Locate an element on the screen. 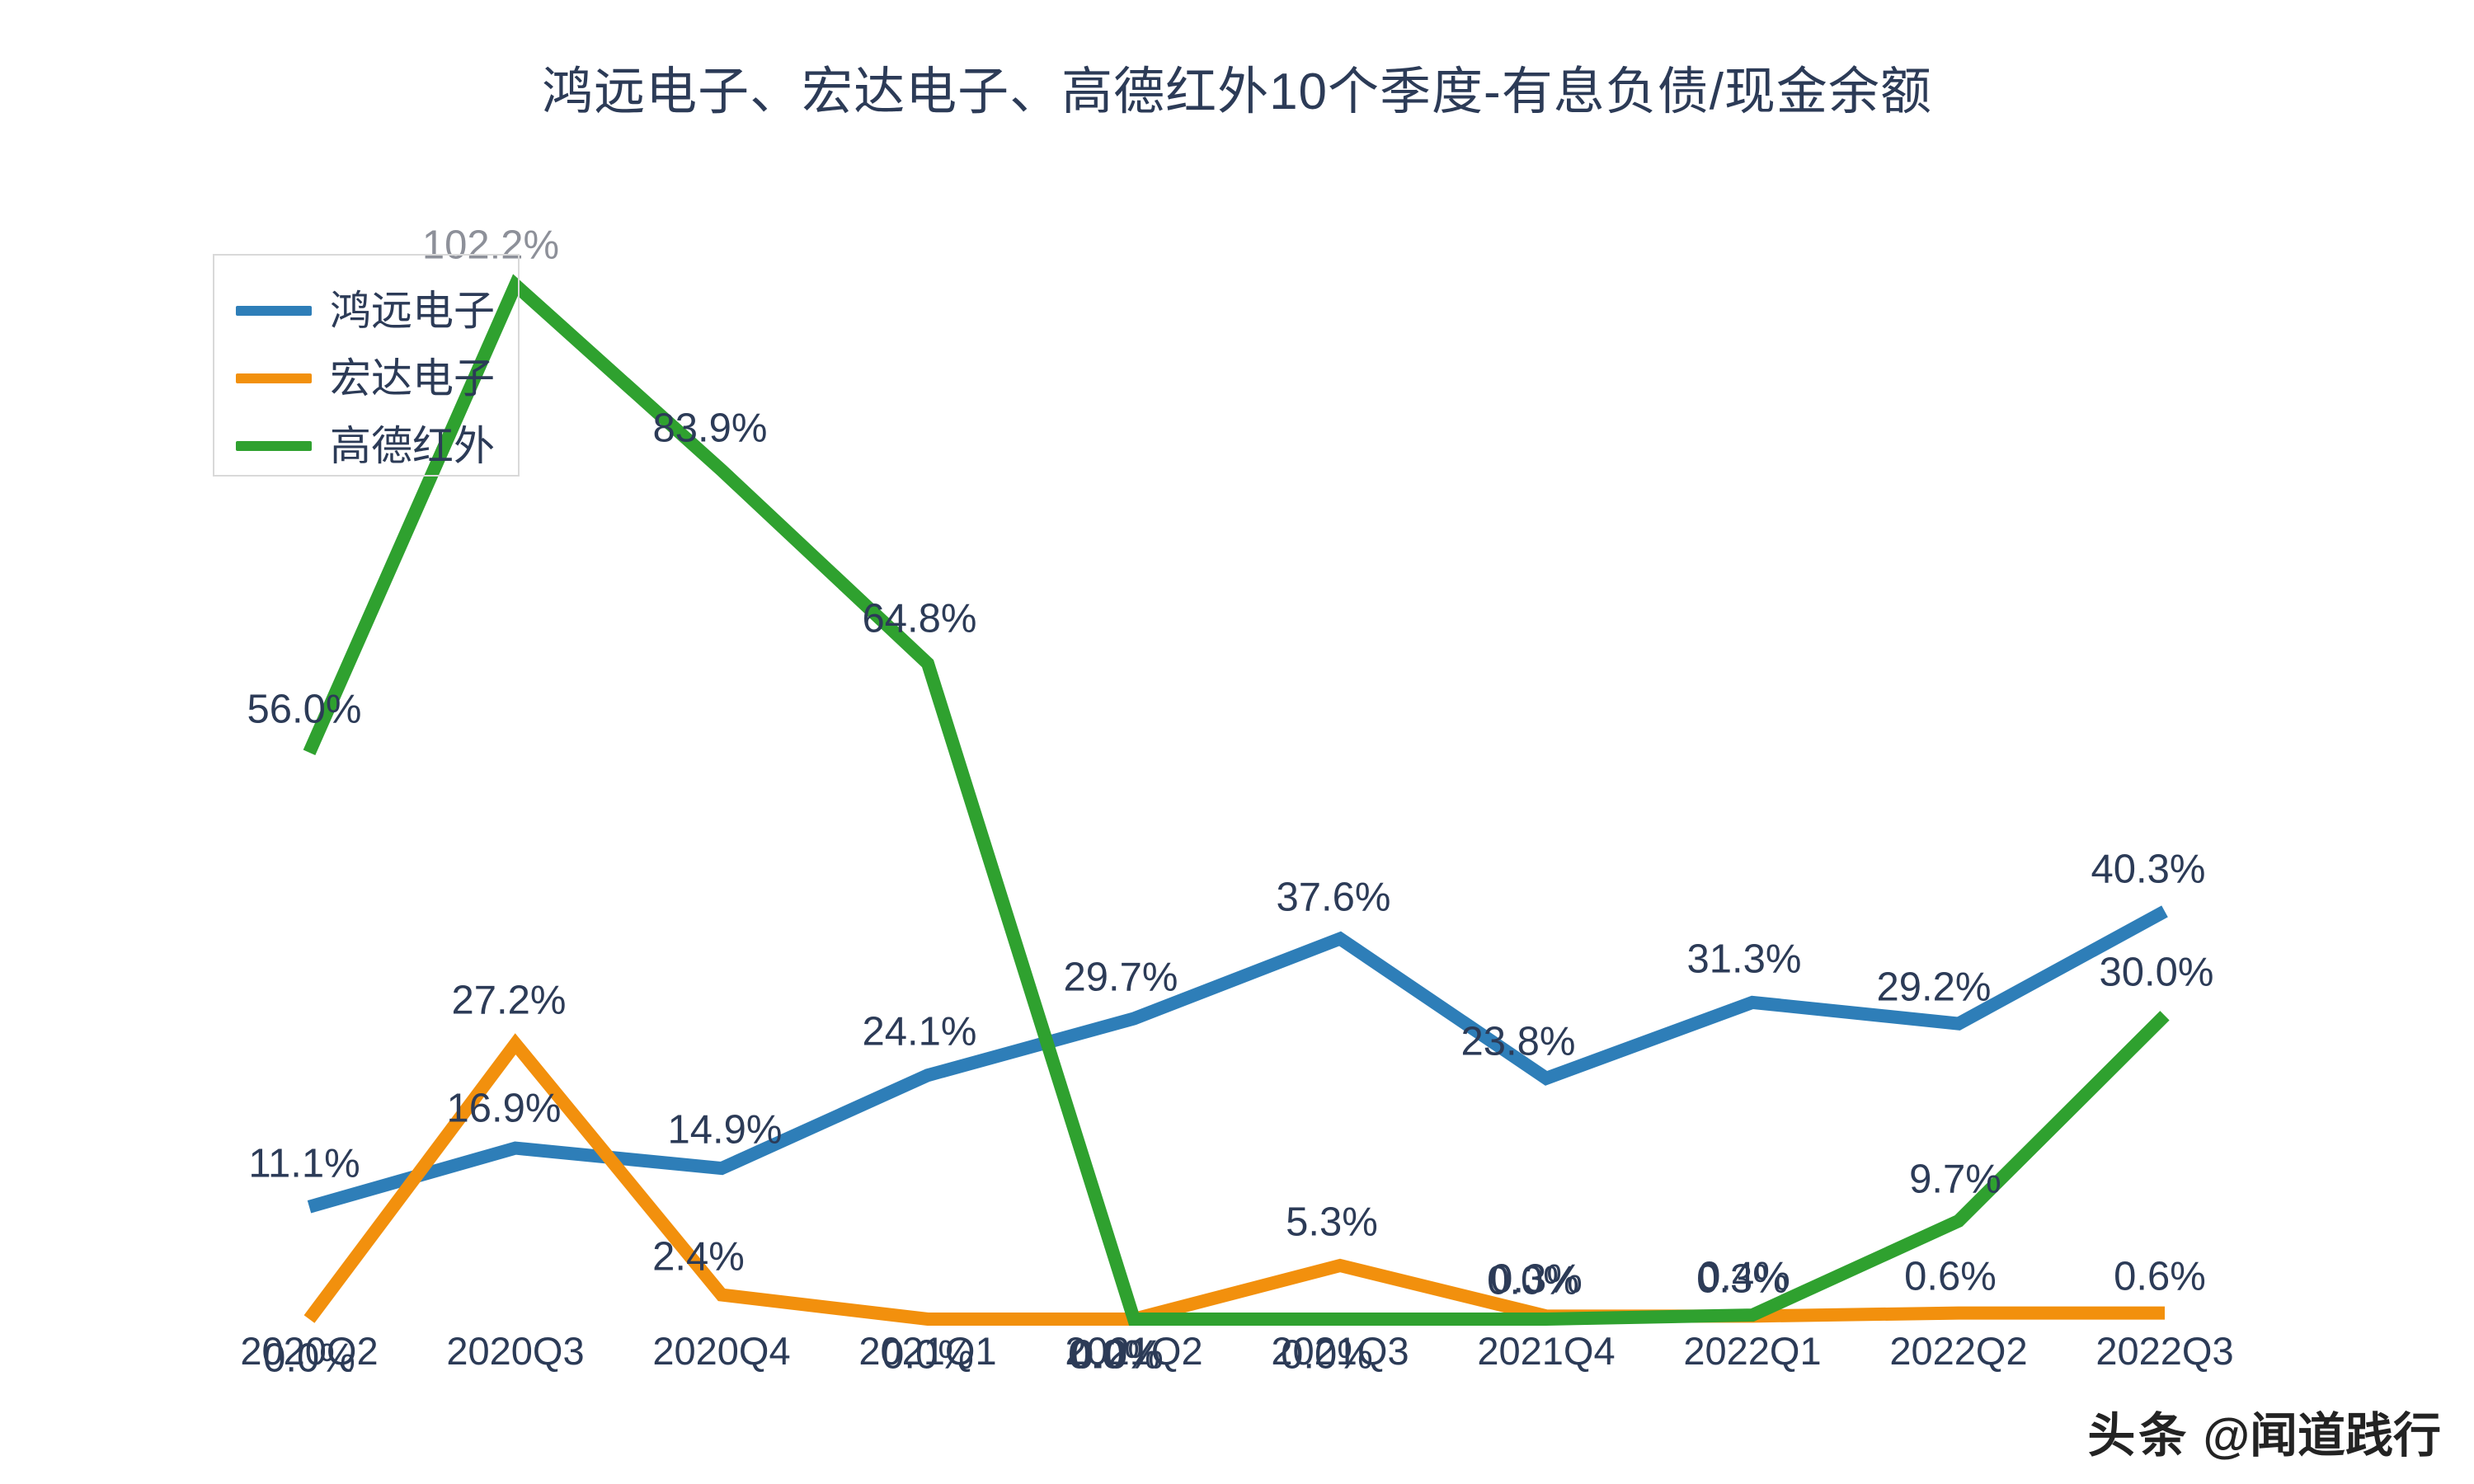 The width and height of the screenshot is (2474, 1484). legend-item-gaode: 高德红外 is located at coordinates (377, 446).